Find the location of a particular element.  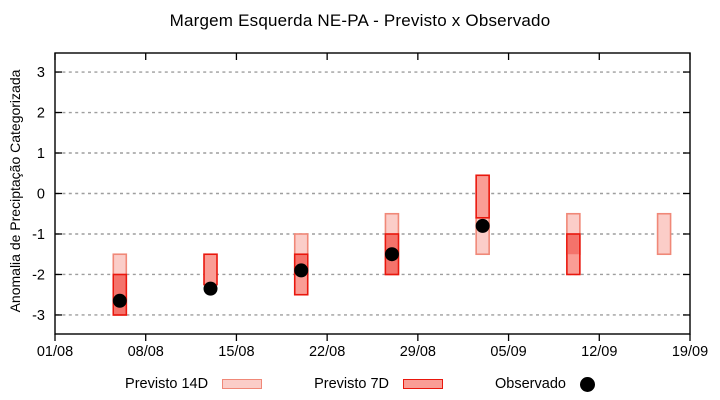

x-tick-label: 19/09 is located at coordinates (690, 352).